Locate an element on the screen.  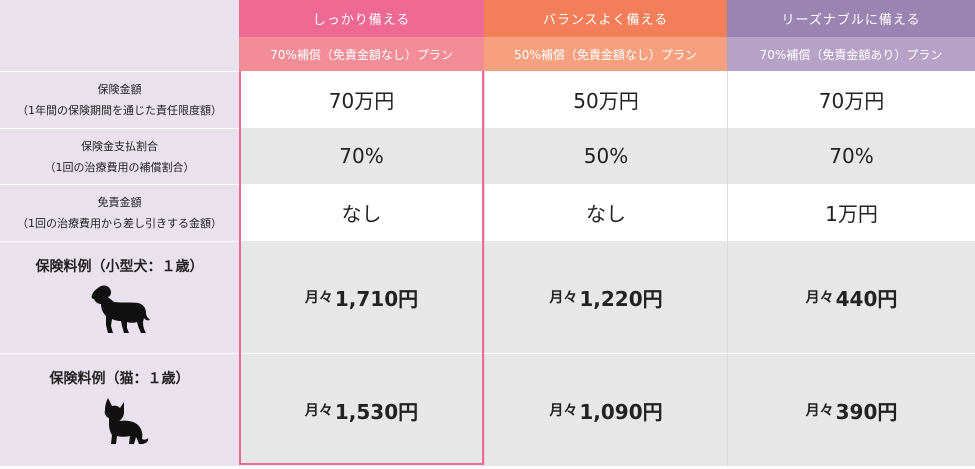
plan1-cat-premium: 月々 1,530円 is located at coordinates (361, 409).